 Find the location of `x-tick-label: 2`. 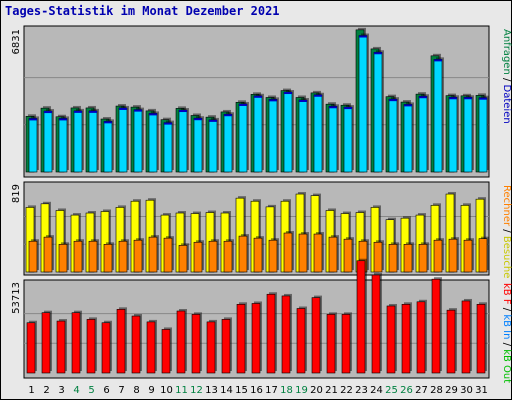

x-tick-label: 2 is located at coordinates (46, 390).